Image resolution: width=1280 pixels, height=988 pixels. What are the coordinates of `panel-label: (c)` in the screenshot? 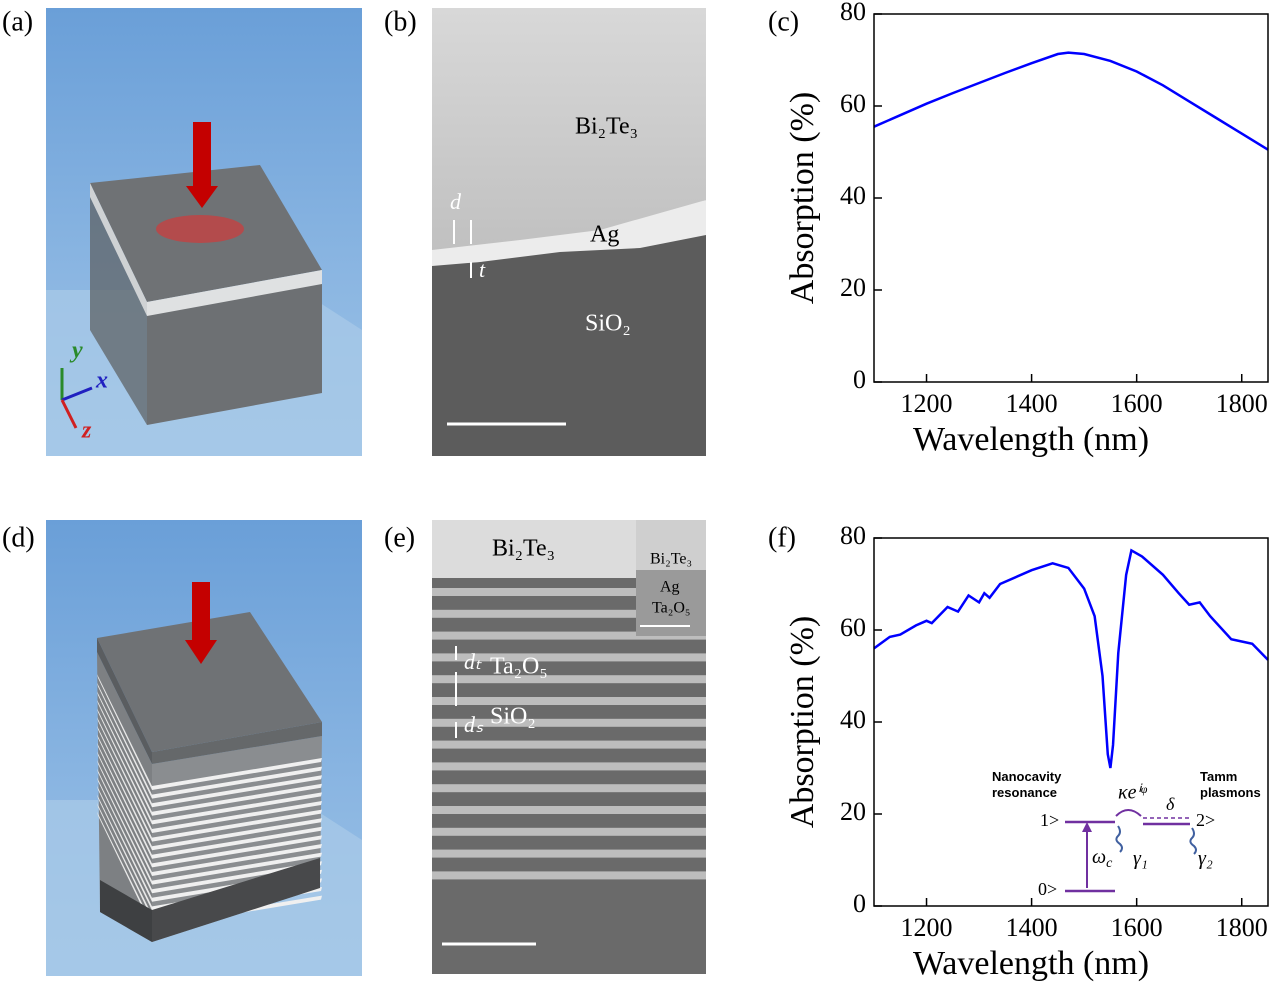 It's located at (783, 21).